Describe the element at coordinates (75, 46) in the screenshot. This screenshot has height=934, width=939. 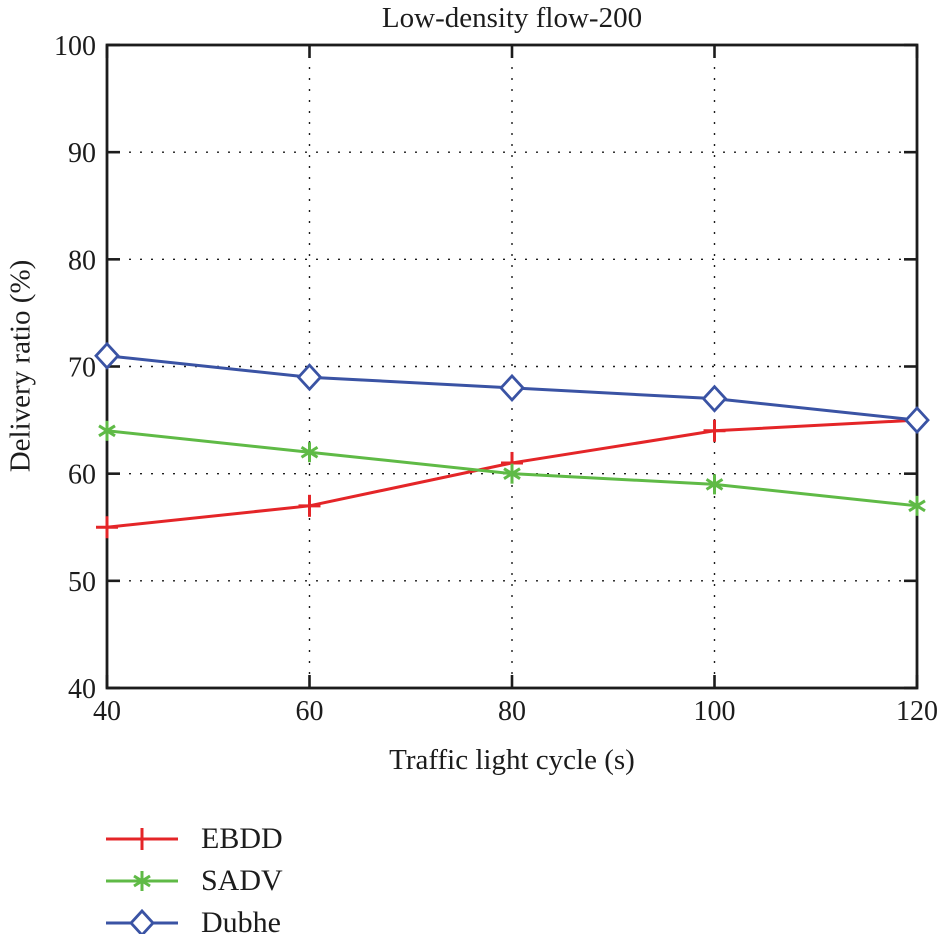
I see `y-tick-label: 100` at that location.